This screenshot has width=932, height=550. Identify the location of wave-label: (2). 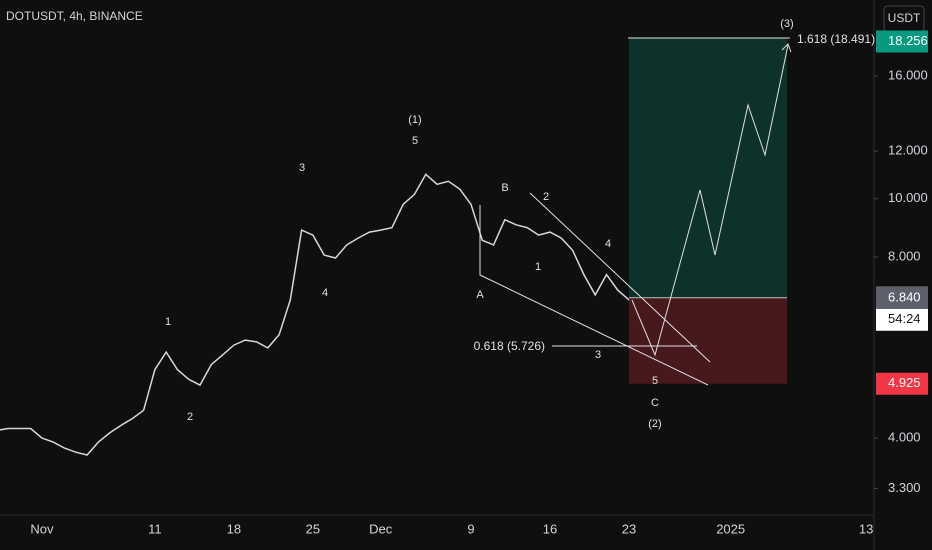
(654, 424).